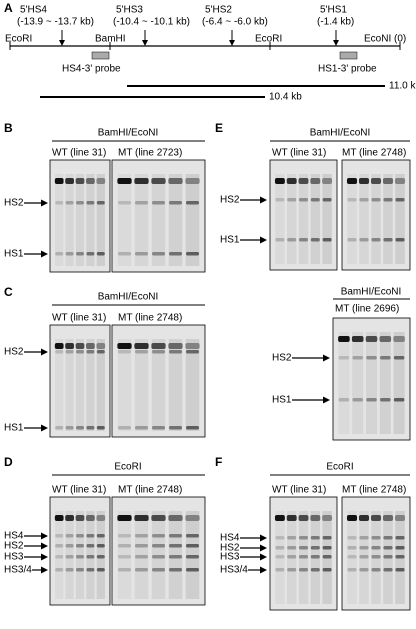  Describe the element at coordinates (230, 557) in the screenshot. I see `band-marker: HS3` at that location.